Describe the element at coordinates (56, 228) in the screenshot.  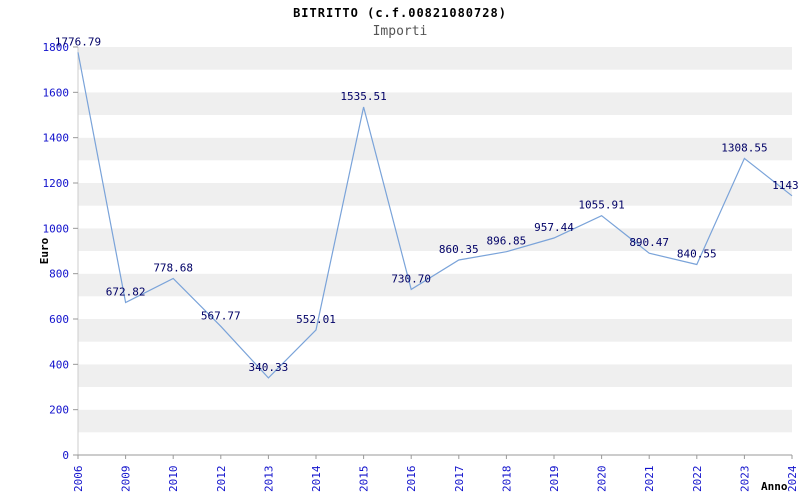
I see `y-tick-label: 1000` at that location.